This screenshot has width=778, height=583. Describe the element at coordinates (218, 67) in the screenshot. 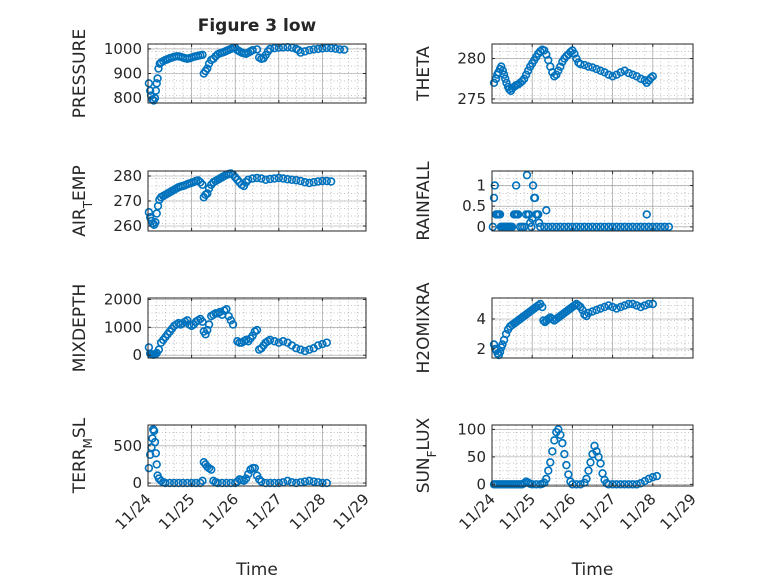

I see `subplot-1: 800 900 1000 PRESSURE Figure 3 low` at that location.